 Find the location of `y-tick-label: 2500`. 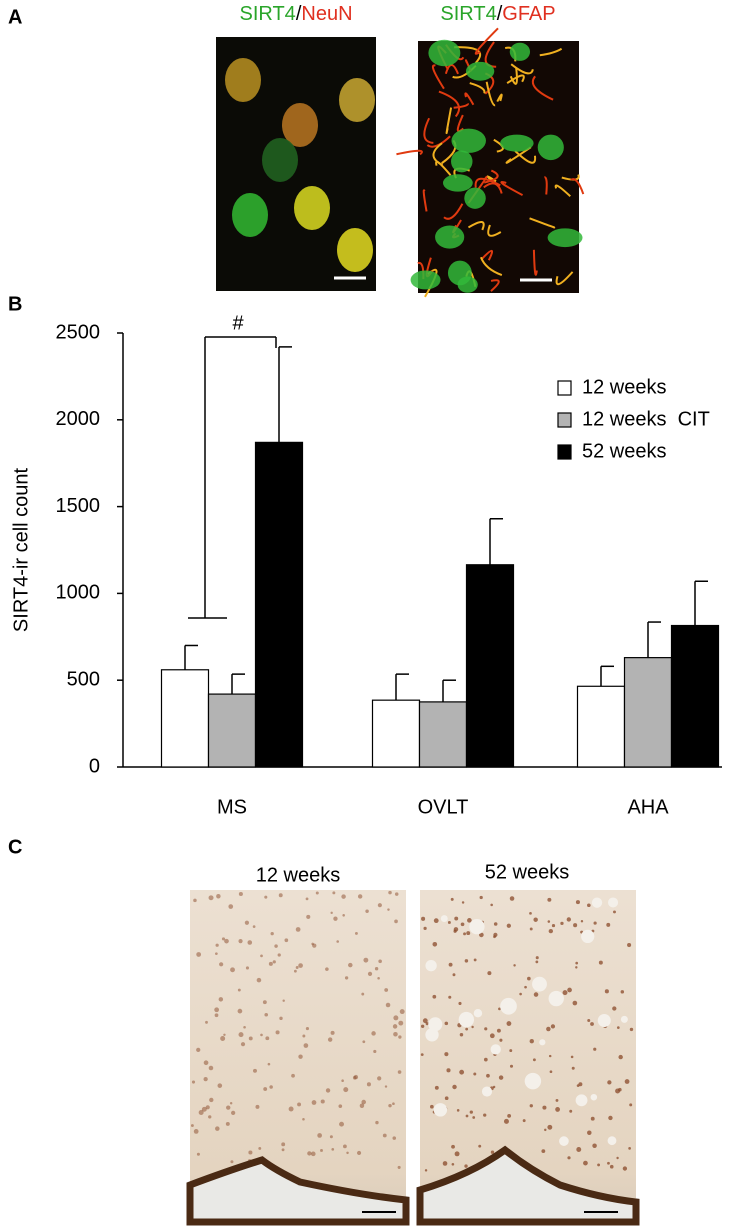

y-tick-label: 2500 is located at coordinates (78, 332).